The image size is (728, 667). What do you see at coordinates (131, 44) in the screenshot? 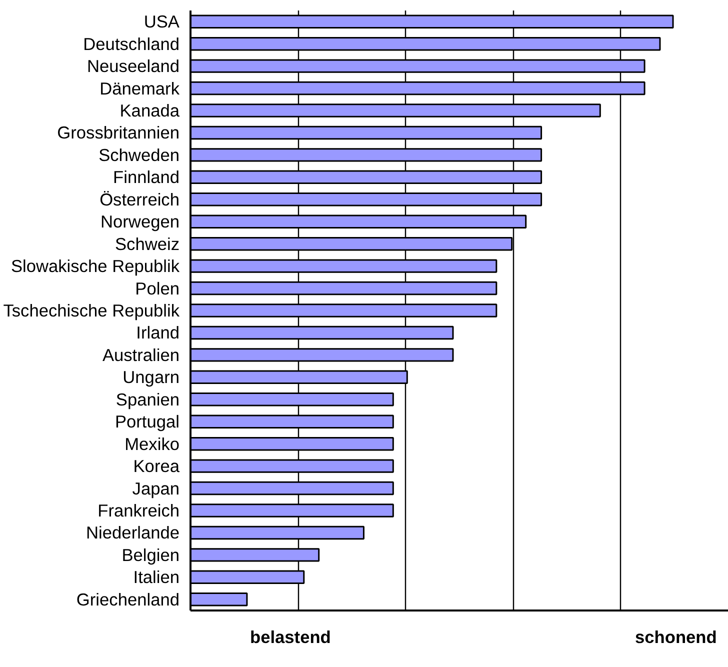
I see `y-tick-label: Deutschland` at bounding box center [131, 44].